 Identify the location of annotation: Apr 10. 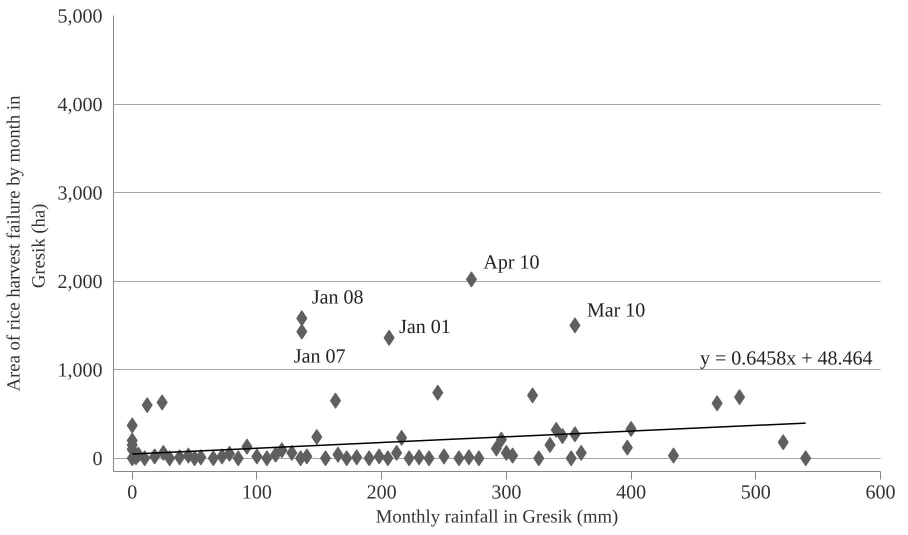
(511, 262).